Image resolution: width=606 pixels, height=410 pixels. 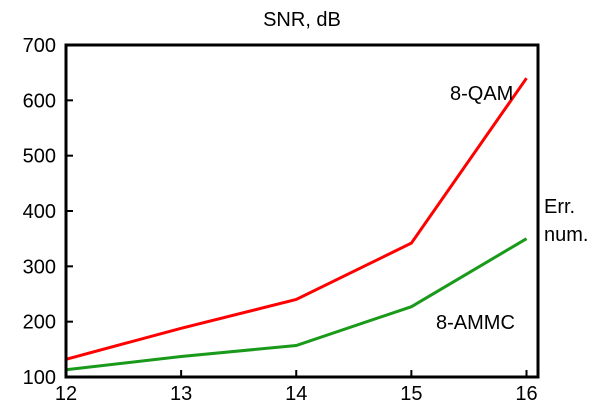 I want to click on y-tick-label: 700, so click(x=39, y=46).